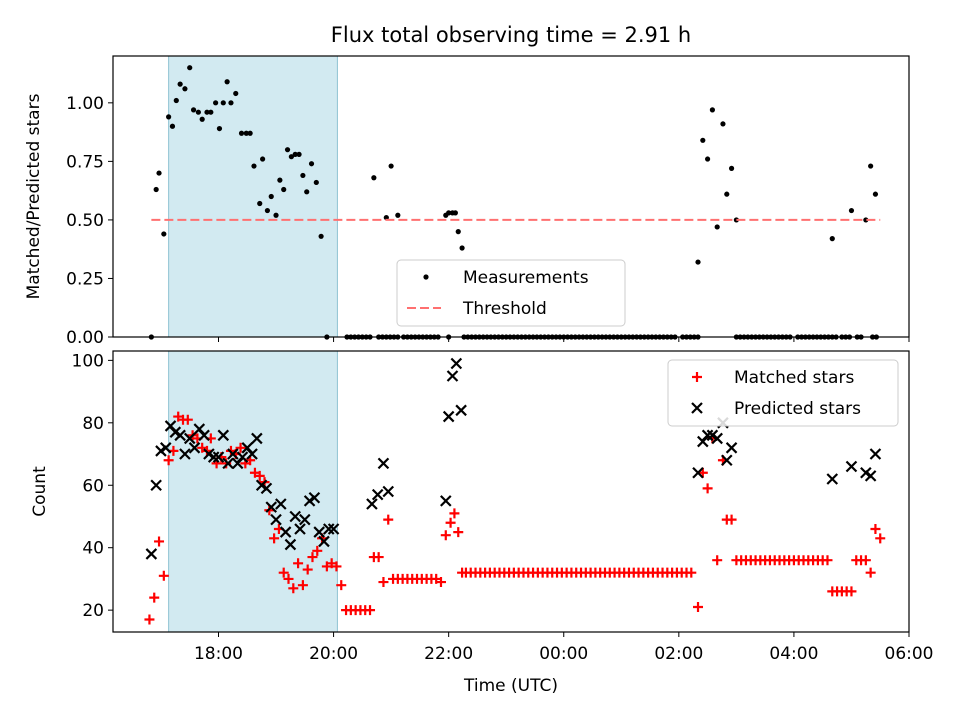  I want to click on y-tick-label: 80, so click(93, 424).